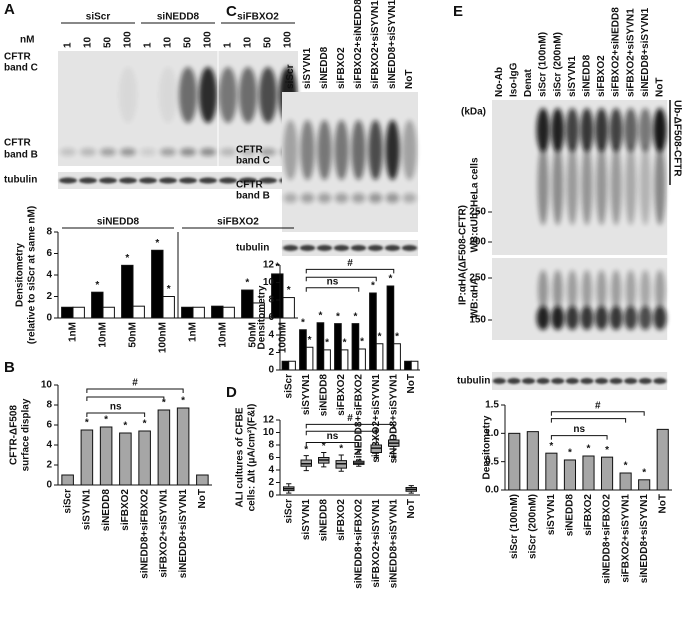 This screenshot has width=683, height=617. Describe the element at coordinates (283, 337) in the screenshot. I see `x-tick-label: 100nM` at that location.